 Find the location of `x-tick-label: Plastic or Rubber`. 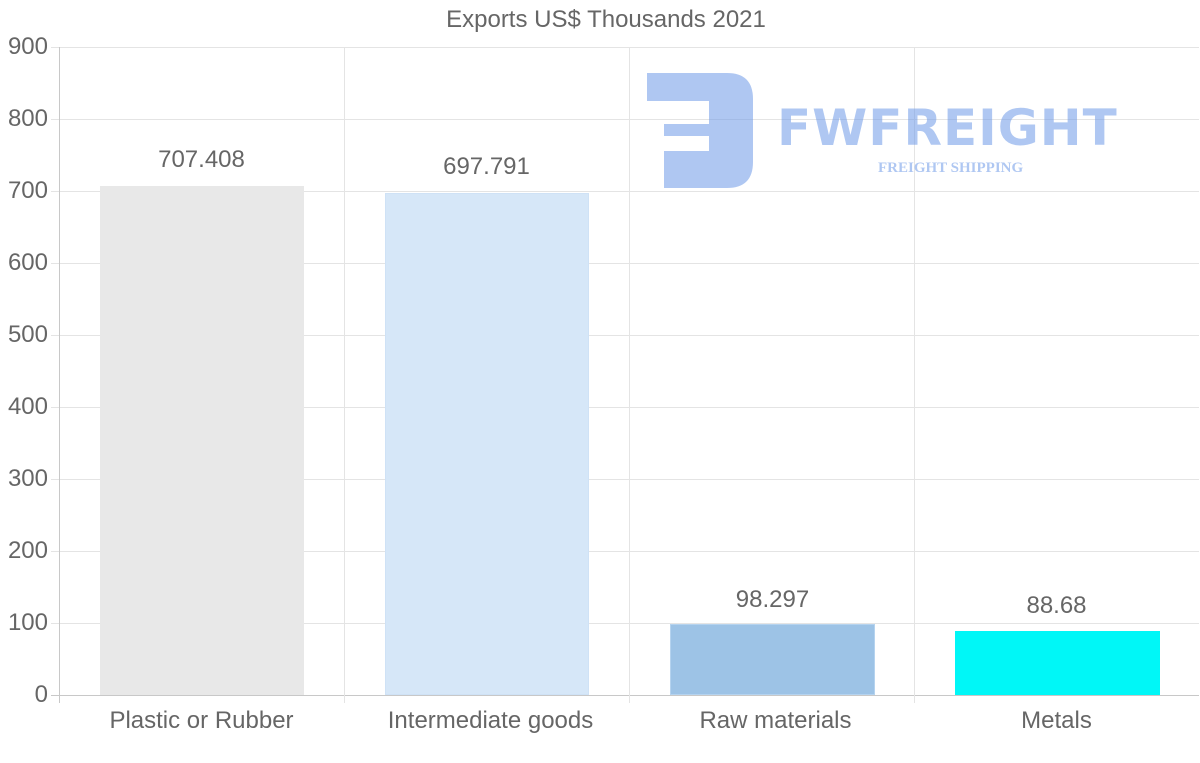

x-tick-label: Plastic or Rubber is located at coordinates (201, 720).